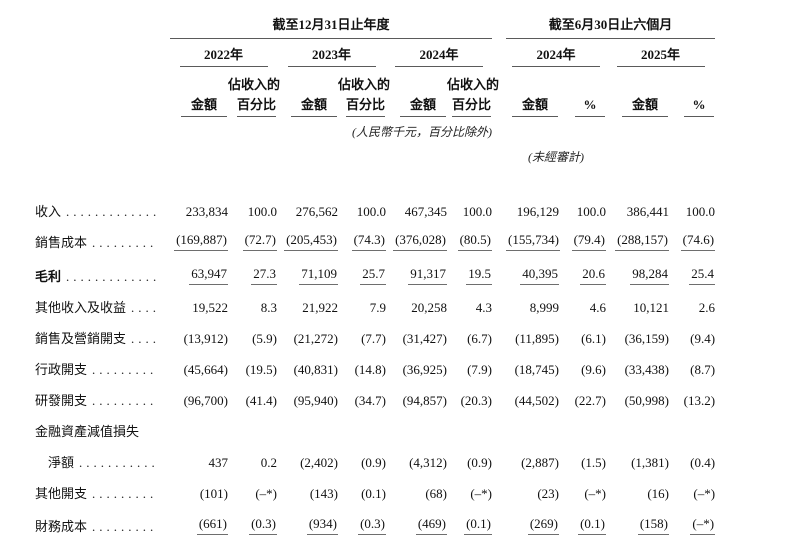 The width and height of the screenshot is (787, 547). I want to click on cell-value: 0.2, so click(268, 462).